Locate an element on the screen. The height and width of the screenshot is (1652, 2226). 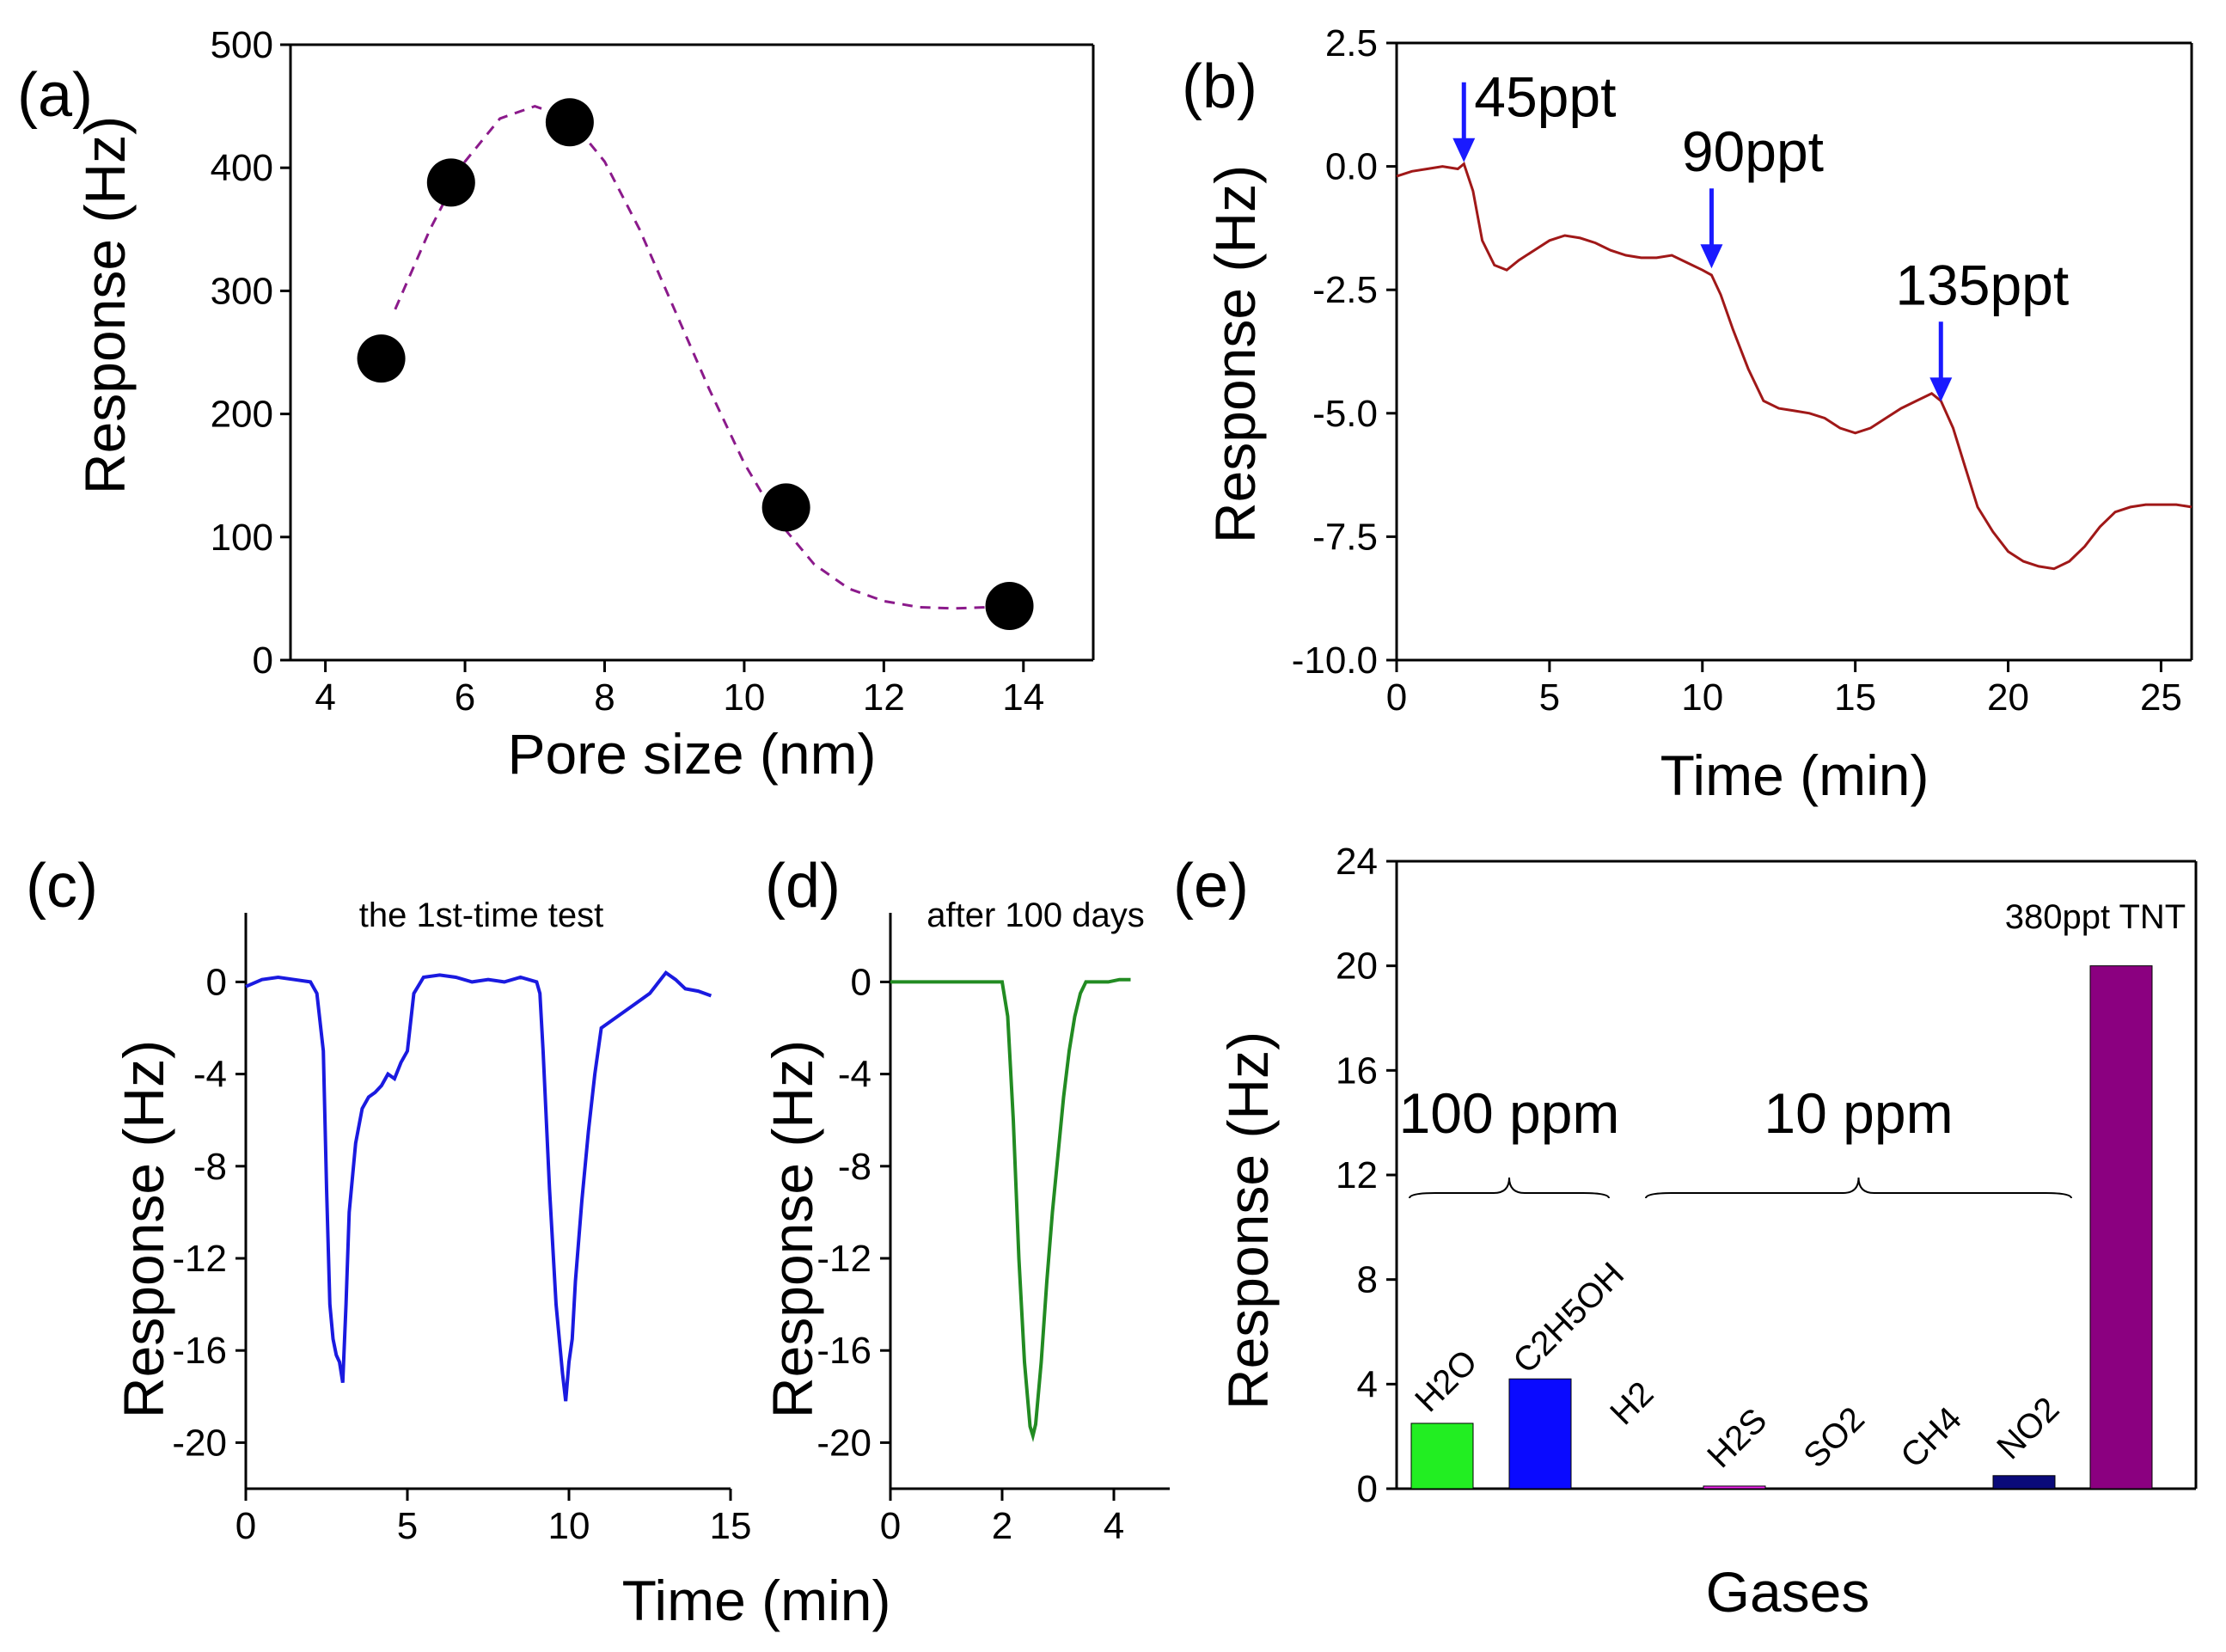
panel-e-y-tick-label: 16 is located at coordinates (1357, 1070).